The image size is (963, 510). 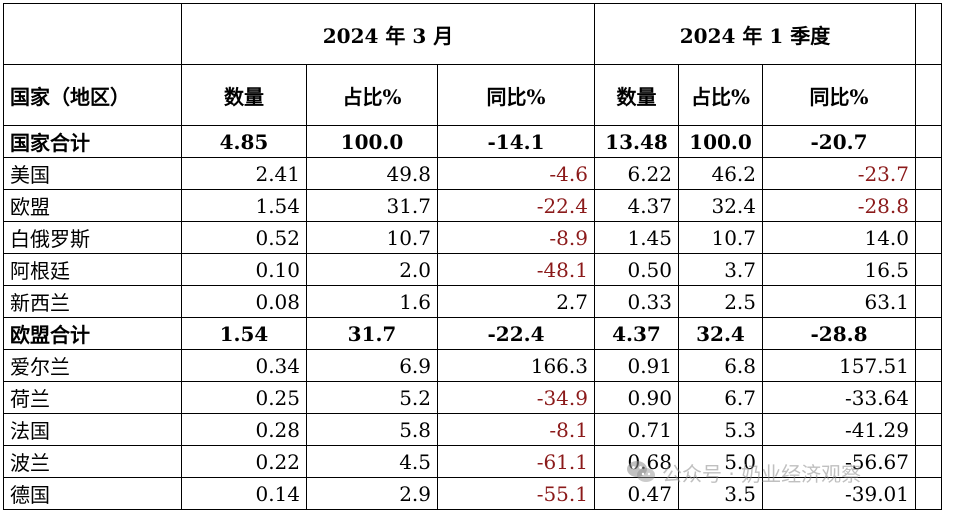 I want to click on header-corner-cell, so click(x=92, y=34).